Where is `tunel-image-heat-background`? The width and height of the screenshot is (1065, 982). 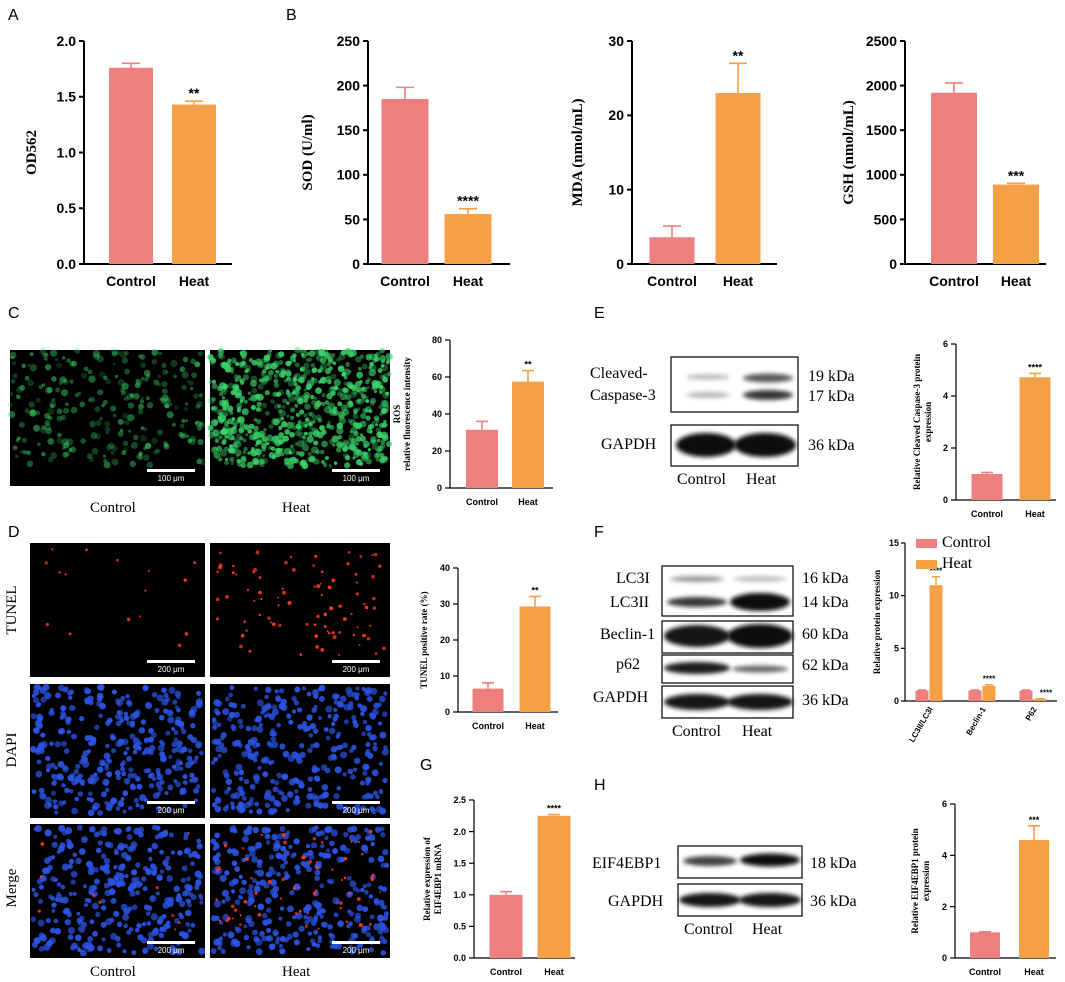
tunel-image-heat-background is located at coordinates (300, 610).